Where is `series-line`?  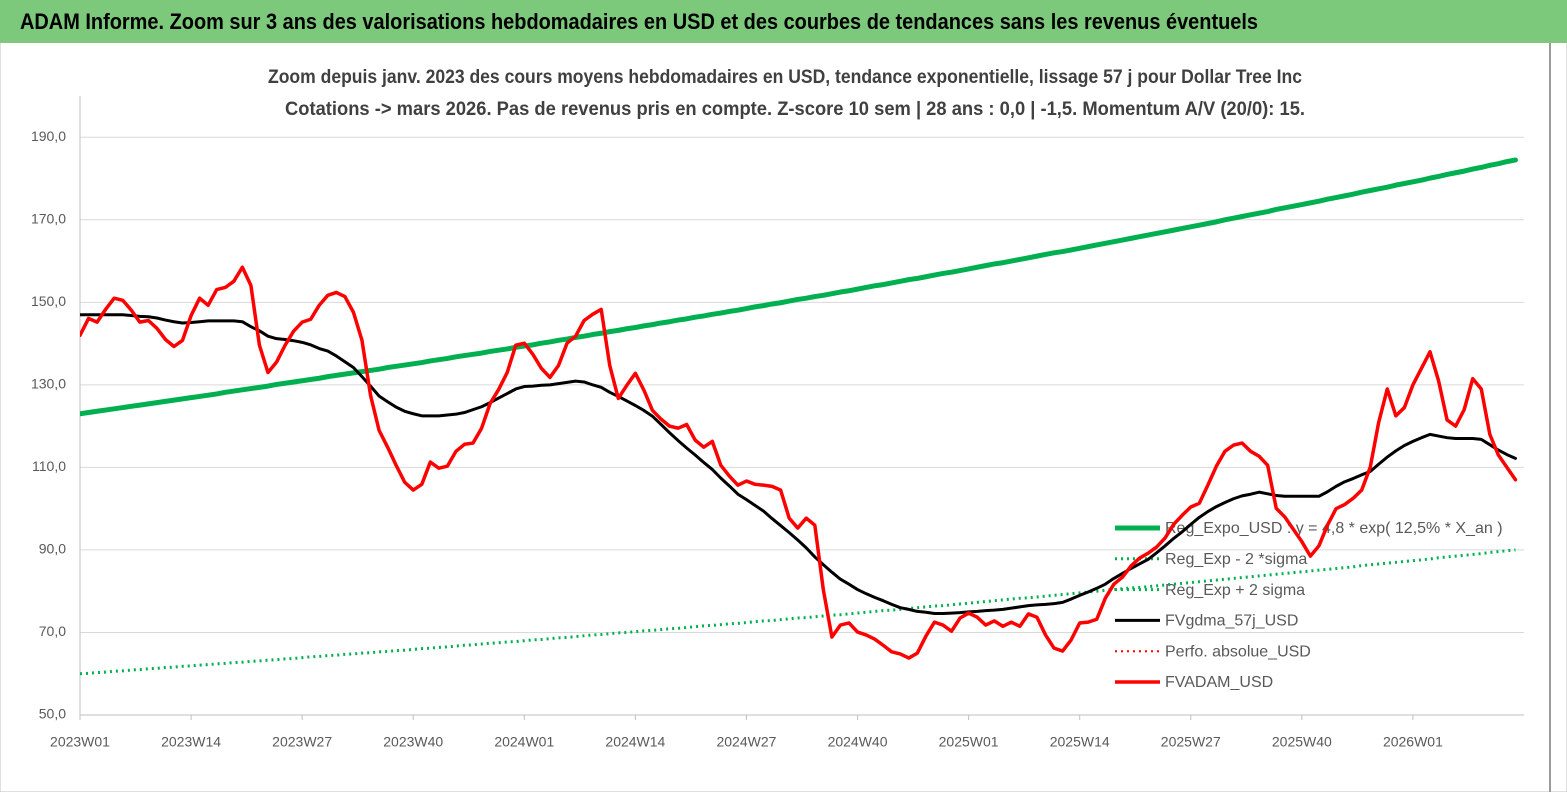 series-line is located at coordinates (798, 612).